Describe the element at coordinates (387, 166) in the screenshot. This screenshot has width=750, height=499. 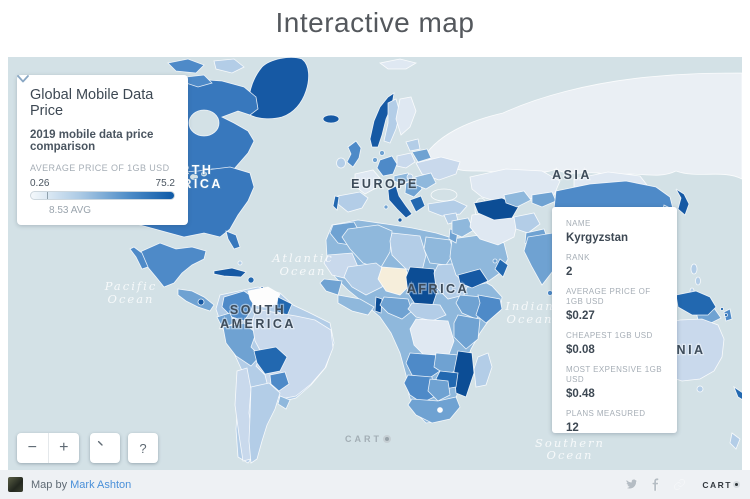
I see `country-germany` at that location.